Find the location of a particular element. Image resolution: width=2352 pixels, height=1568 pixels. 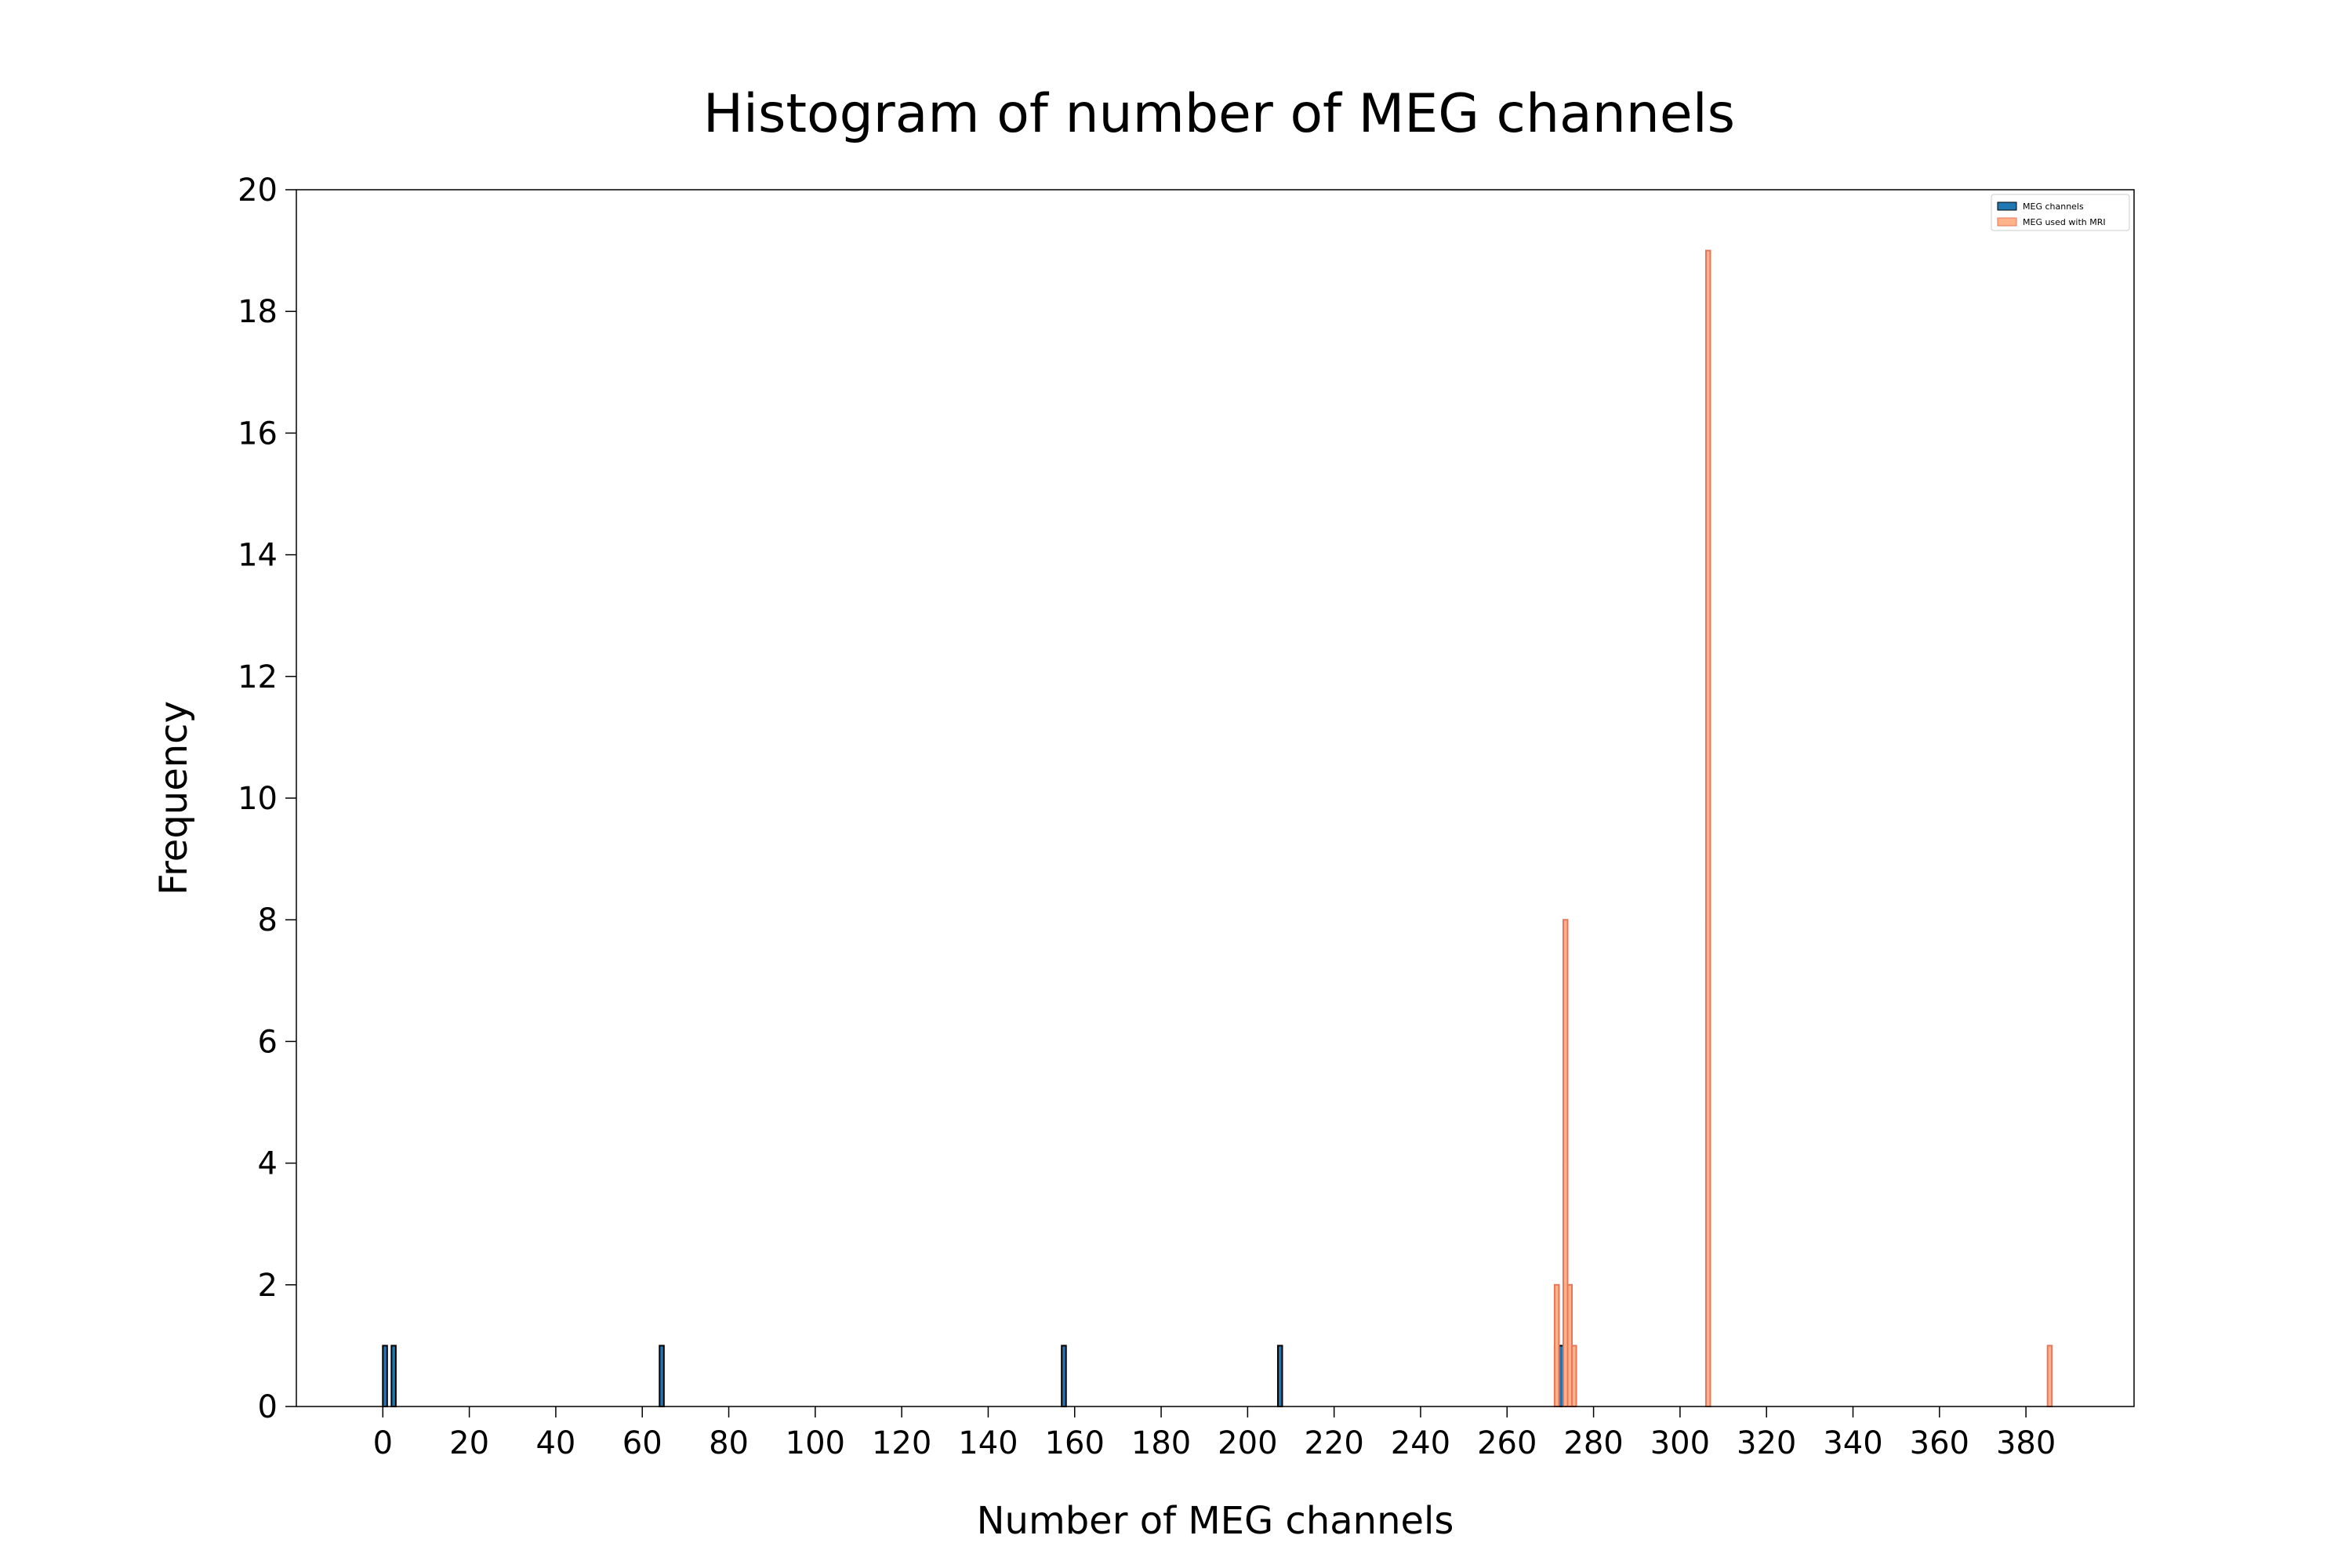

x-tick-label: 340 is located at coordinates (1853, 1443).